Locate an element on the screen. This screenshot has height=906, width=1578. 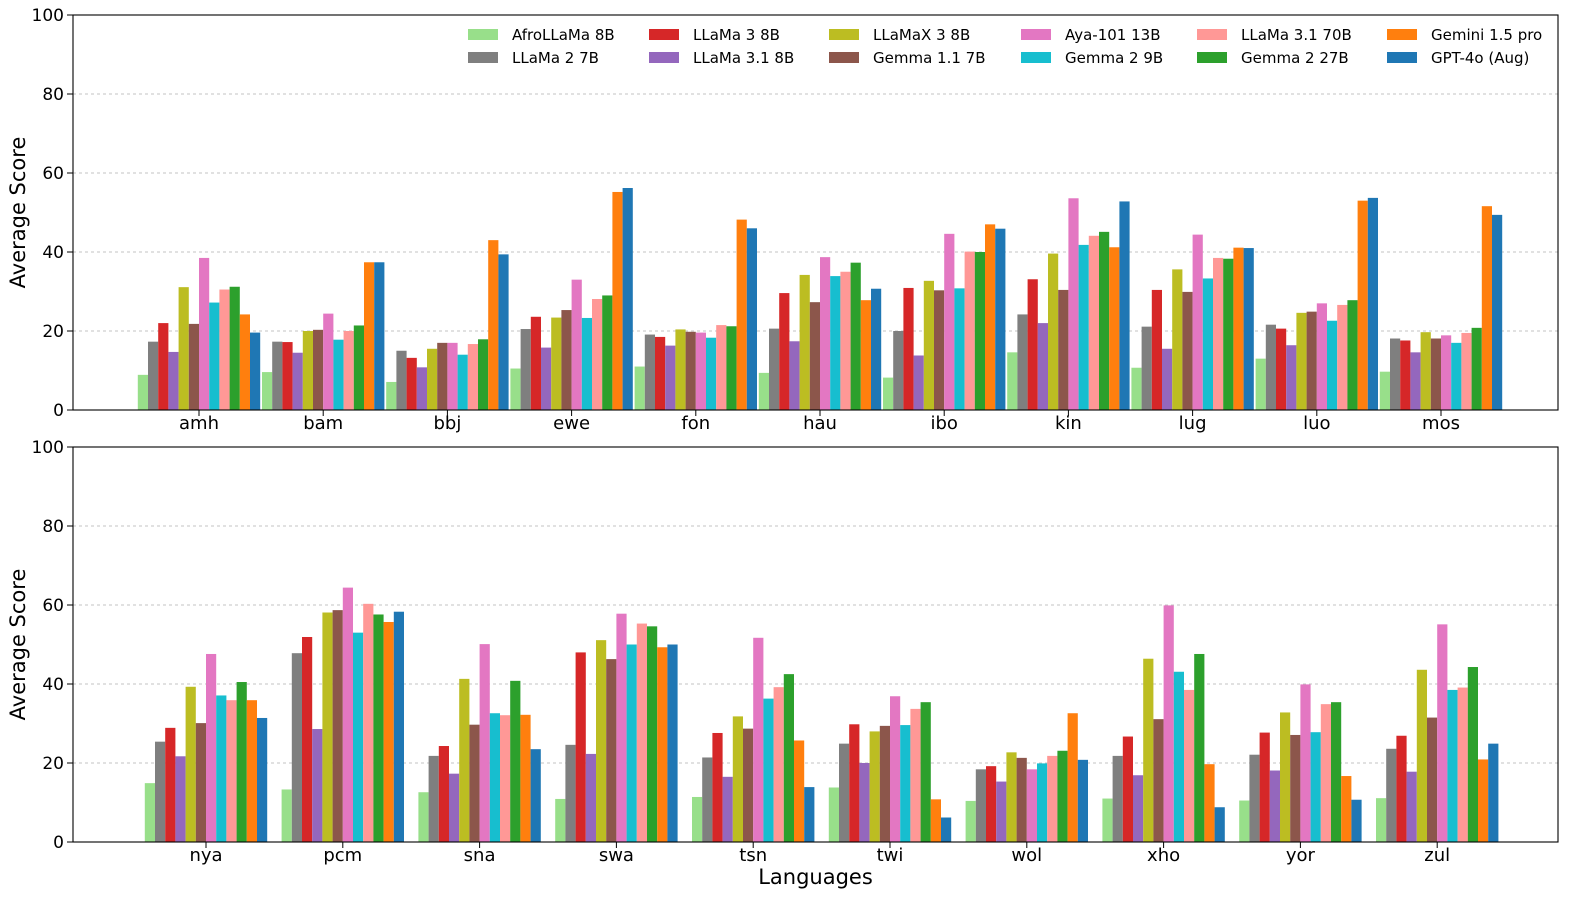
bar-gemma-2-9b-bbj is located at coordinates (462, 382).